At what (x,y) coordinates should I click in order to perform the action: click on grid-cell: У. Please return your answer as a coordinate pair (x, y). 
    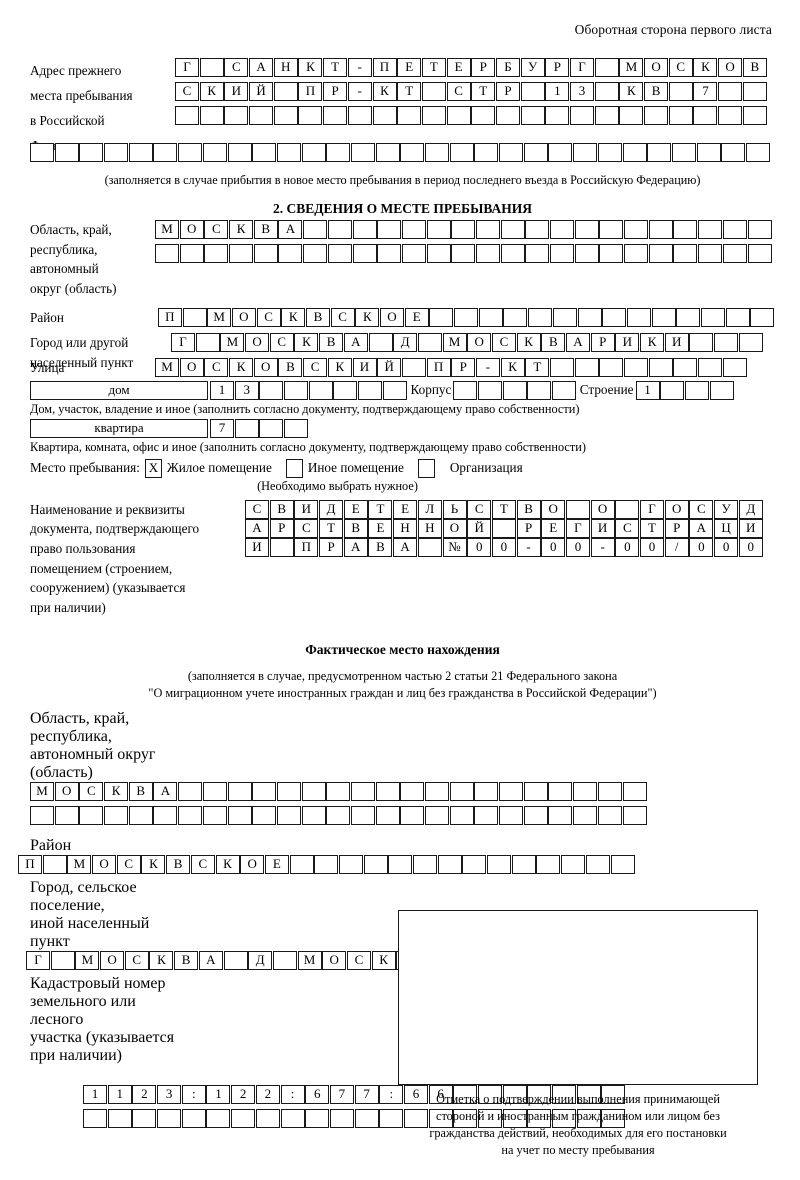
    Looking at the image, I should click on (726, 509).